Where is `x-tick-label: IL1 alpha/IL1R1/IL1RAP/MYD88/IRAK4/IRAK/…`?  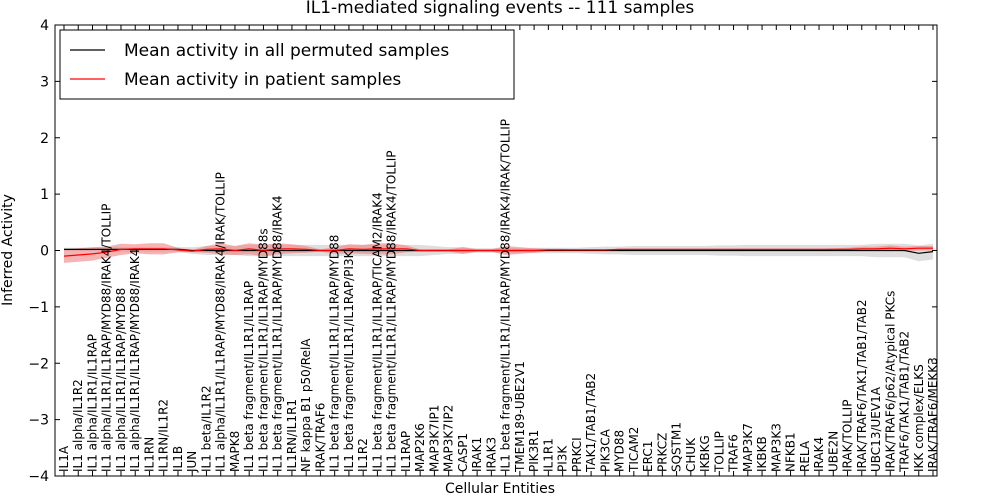
x-tick-label: IL1 alpha/IL1R1/IL1RAP/MYD88/IRAK4/IRAK/… is located at coordinates (221, 322).